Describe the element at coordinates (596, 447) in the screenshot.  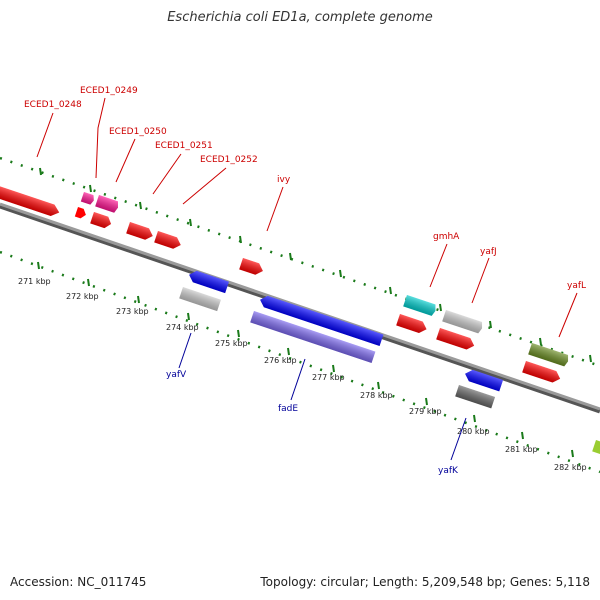
I see `feature-edge` at that location.